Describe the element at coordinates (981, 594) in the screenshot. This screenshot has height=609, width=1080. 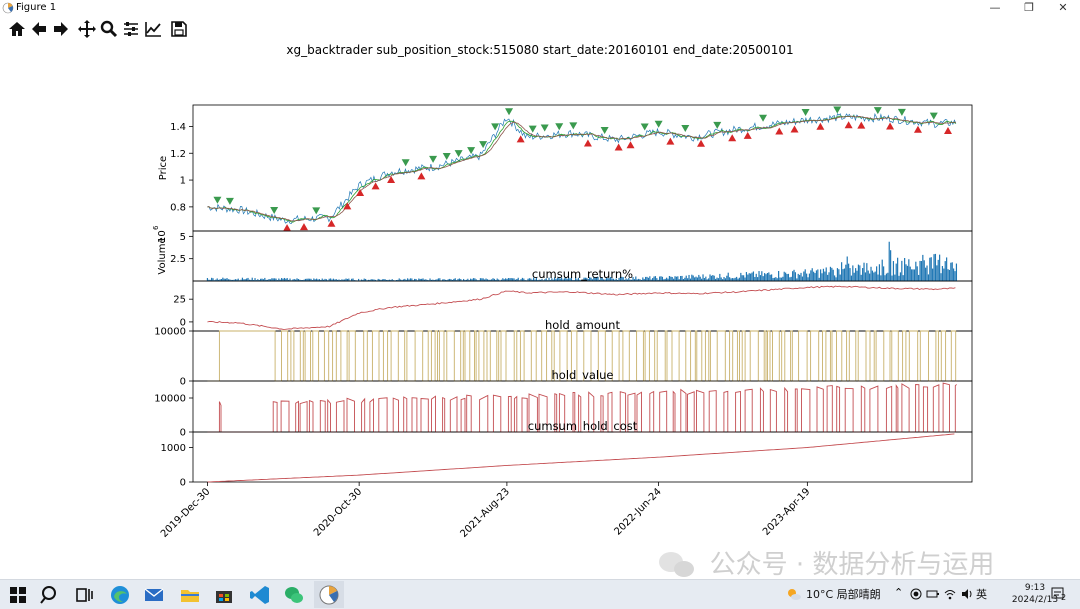
I see `ime-indicator: 英` at that location.